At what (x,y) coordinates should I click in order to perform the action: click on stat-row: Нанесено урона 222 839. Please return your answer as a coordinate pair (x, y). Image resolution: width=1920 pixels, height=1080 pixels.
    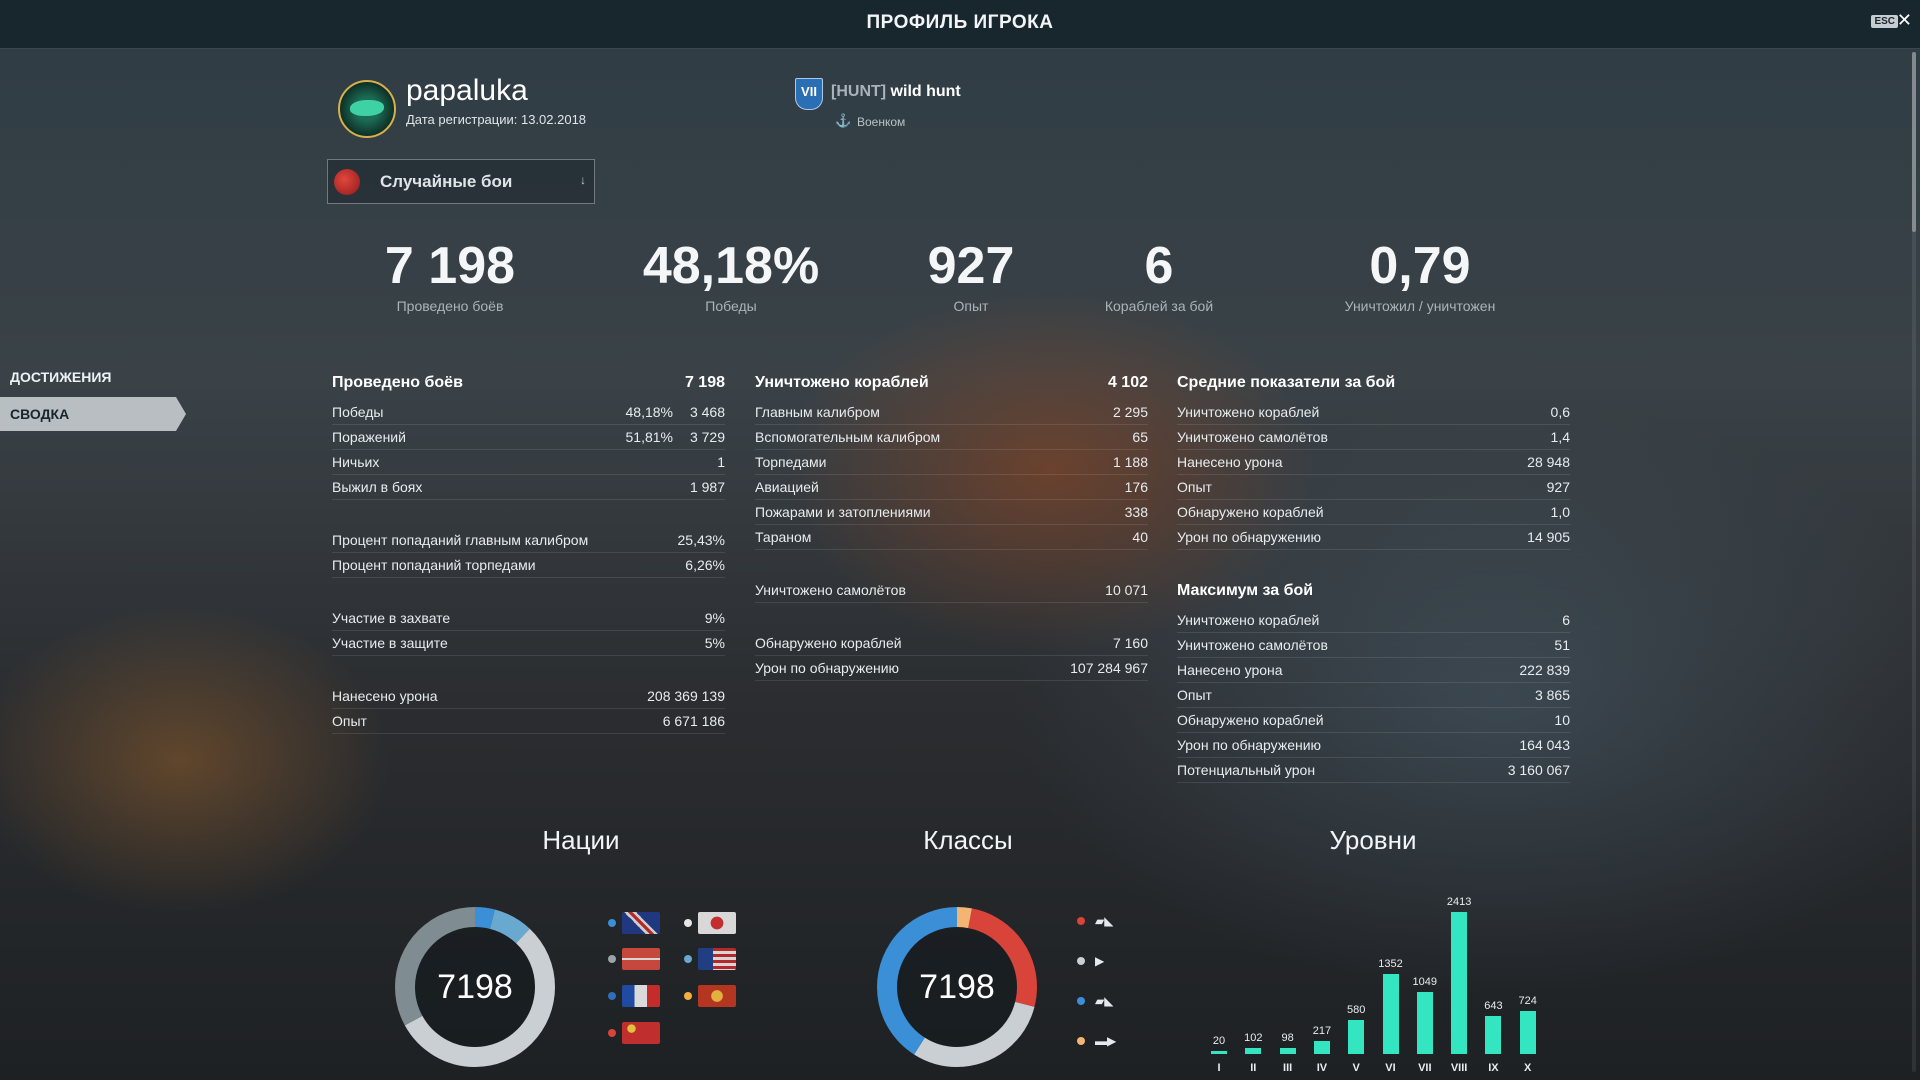
    Looking at the image, I should click on (1373, 670).